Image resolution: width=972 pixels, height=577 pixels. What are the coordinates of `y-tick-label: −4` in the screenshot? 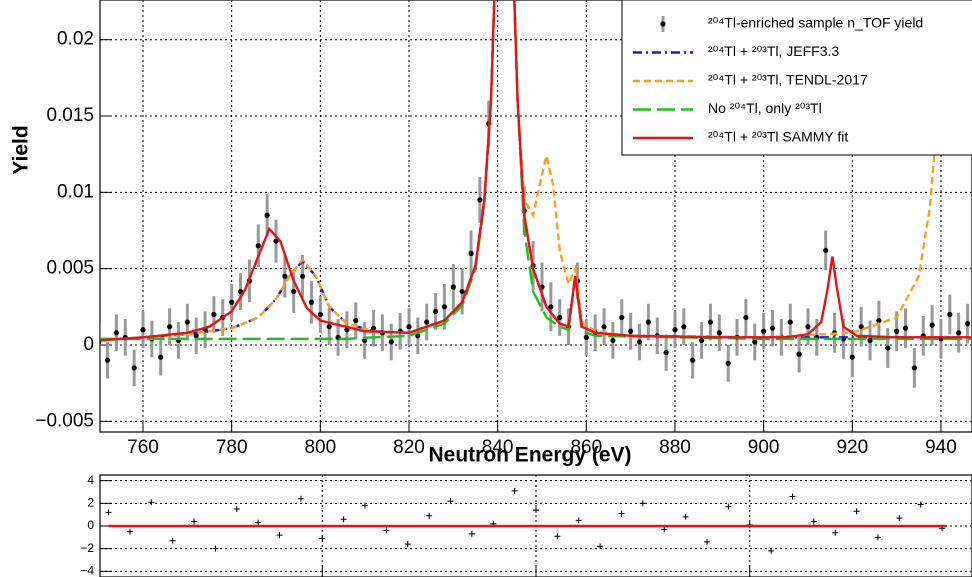 It's located at (87, 570).